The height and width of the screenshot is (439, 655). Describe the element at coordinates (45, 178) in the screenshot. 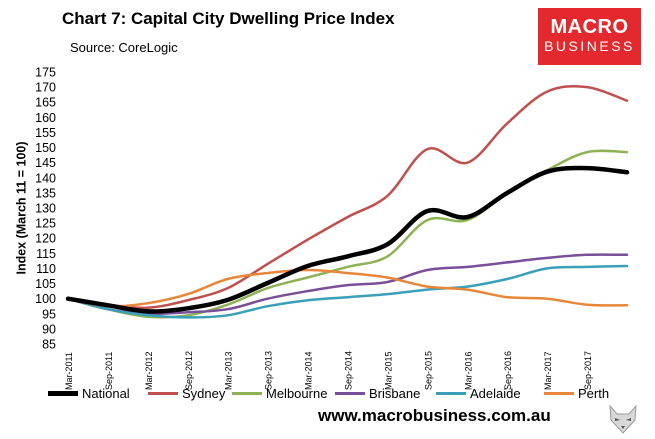

I see `y-tick-label: 140` at that location.